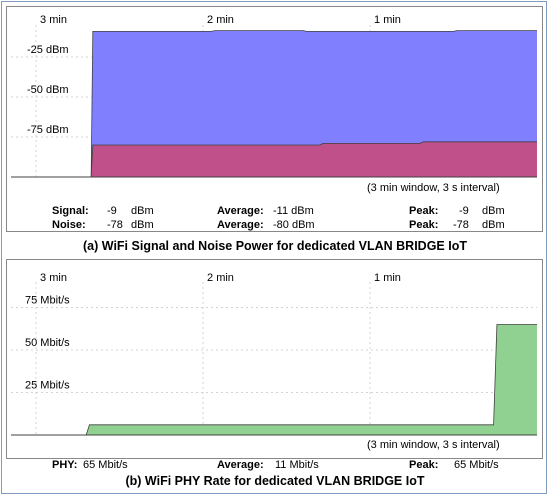  What do you see at coordinates (461, 225) in the screenshot?
I see `peak-noise-value: -78` at bounding box center [461, 225].